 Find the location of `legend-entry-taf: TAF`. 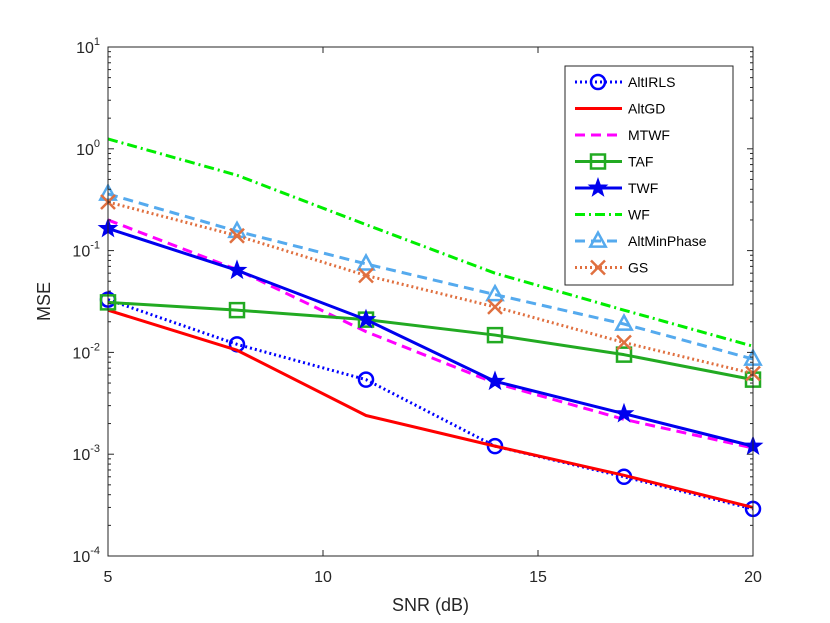

legend-entry-taf: TAF is located at coordinates (614, 161).